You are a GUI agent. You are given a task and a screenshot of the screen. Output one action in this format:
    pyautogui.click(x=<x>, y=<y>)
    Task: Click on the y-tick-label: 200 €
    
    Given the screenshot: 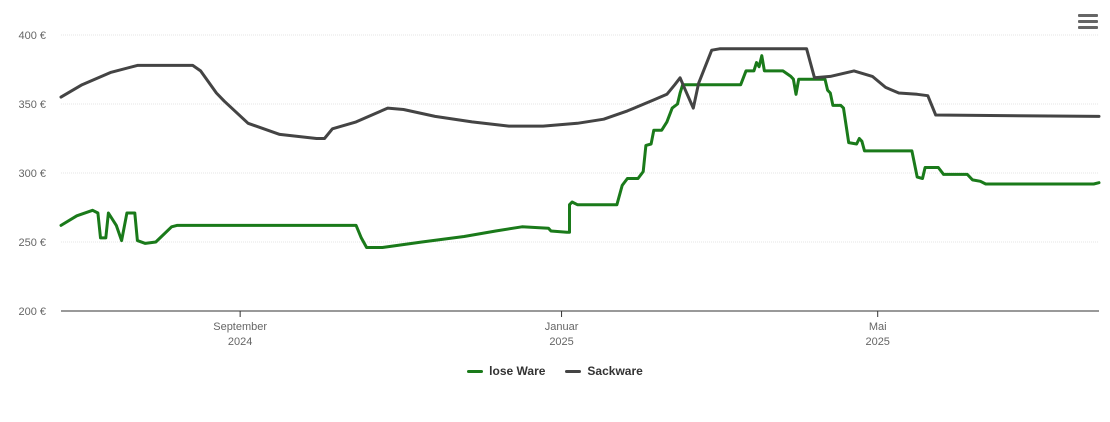 What is the action you would take?
    pyautogui.click(x=32, y=312)
    